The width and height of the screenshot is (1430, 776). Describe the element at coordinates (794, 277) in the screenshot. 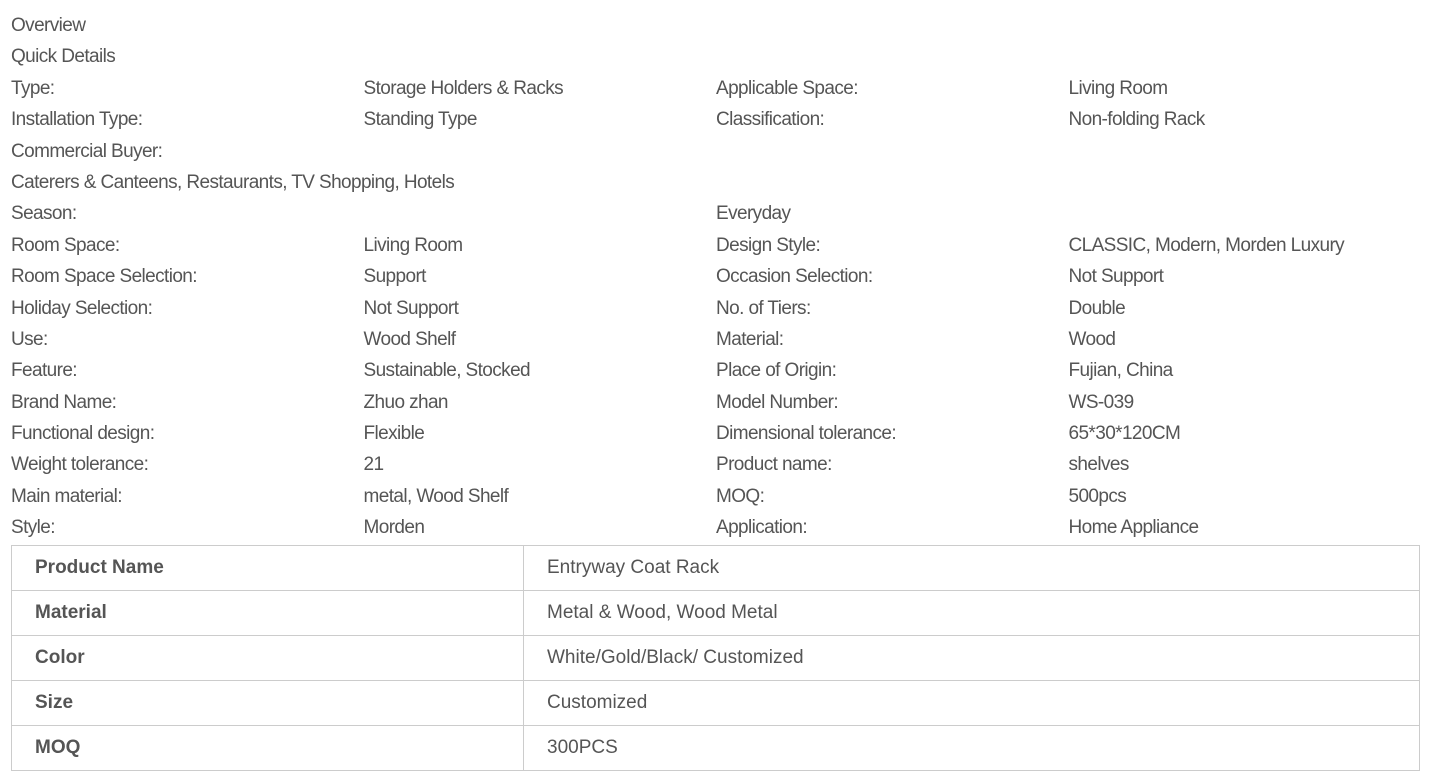

I see `detail-label: Occasion Selection:` at that location.